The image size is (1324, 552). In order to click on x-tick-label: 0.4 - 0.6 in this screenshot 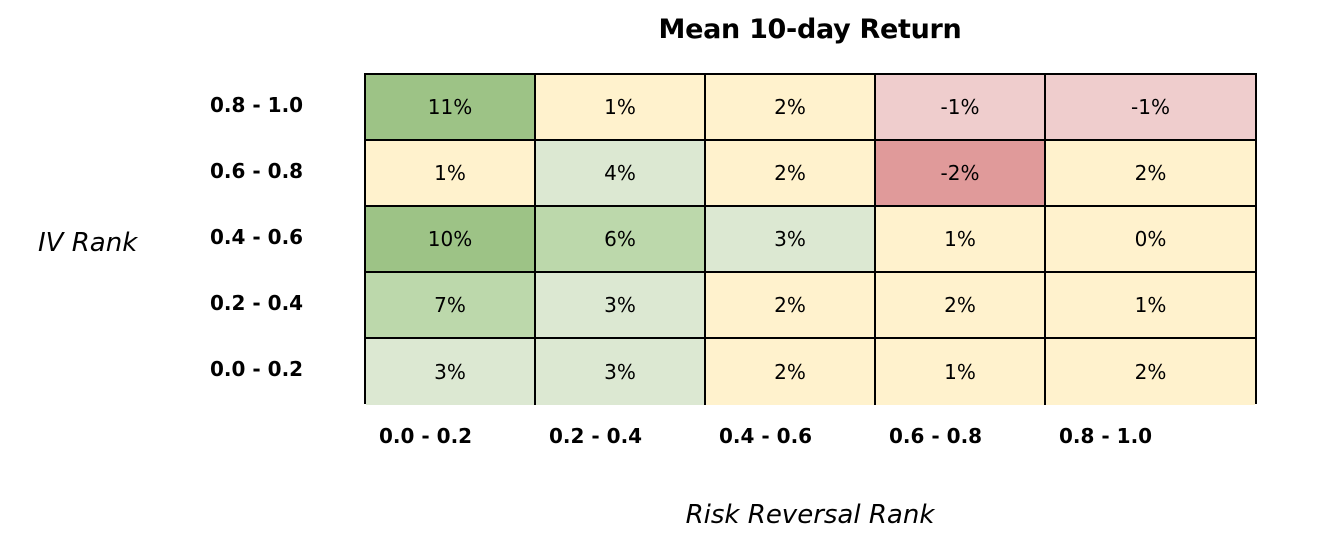, I will do `click(766, 436)`.